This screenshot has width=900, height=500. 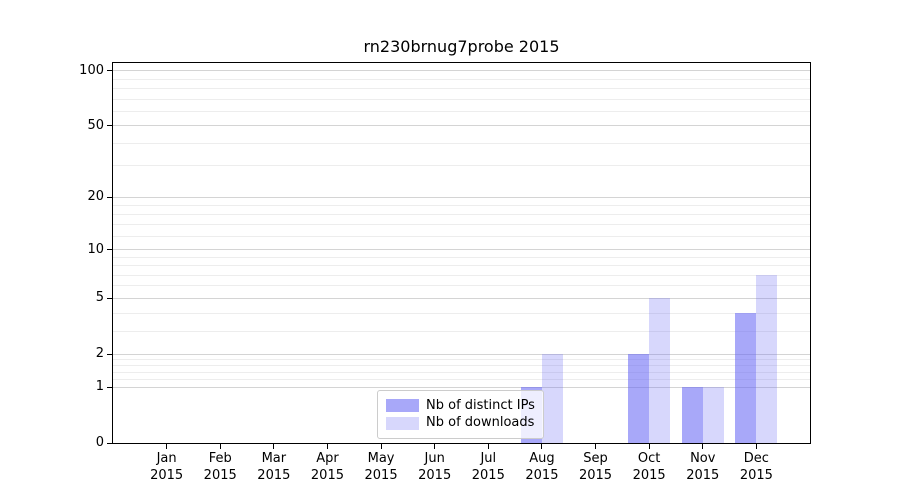 What do you see at coordinates (542, 467) in the screenshot?
I see `x-tick-label: Aug 2015` at bounding box center [542, 467].